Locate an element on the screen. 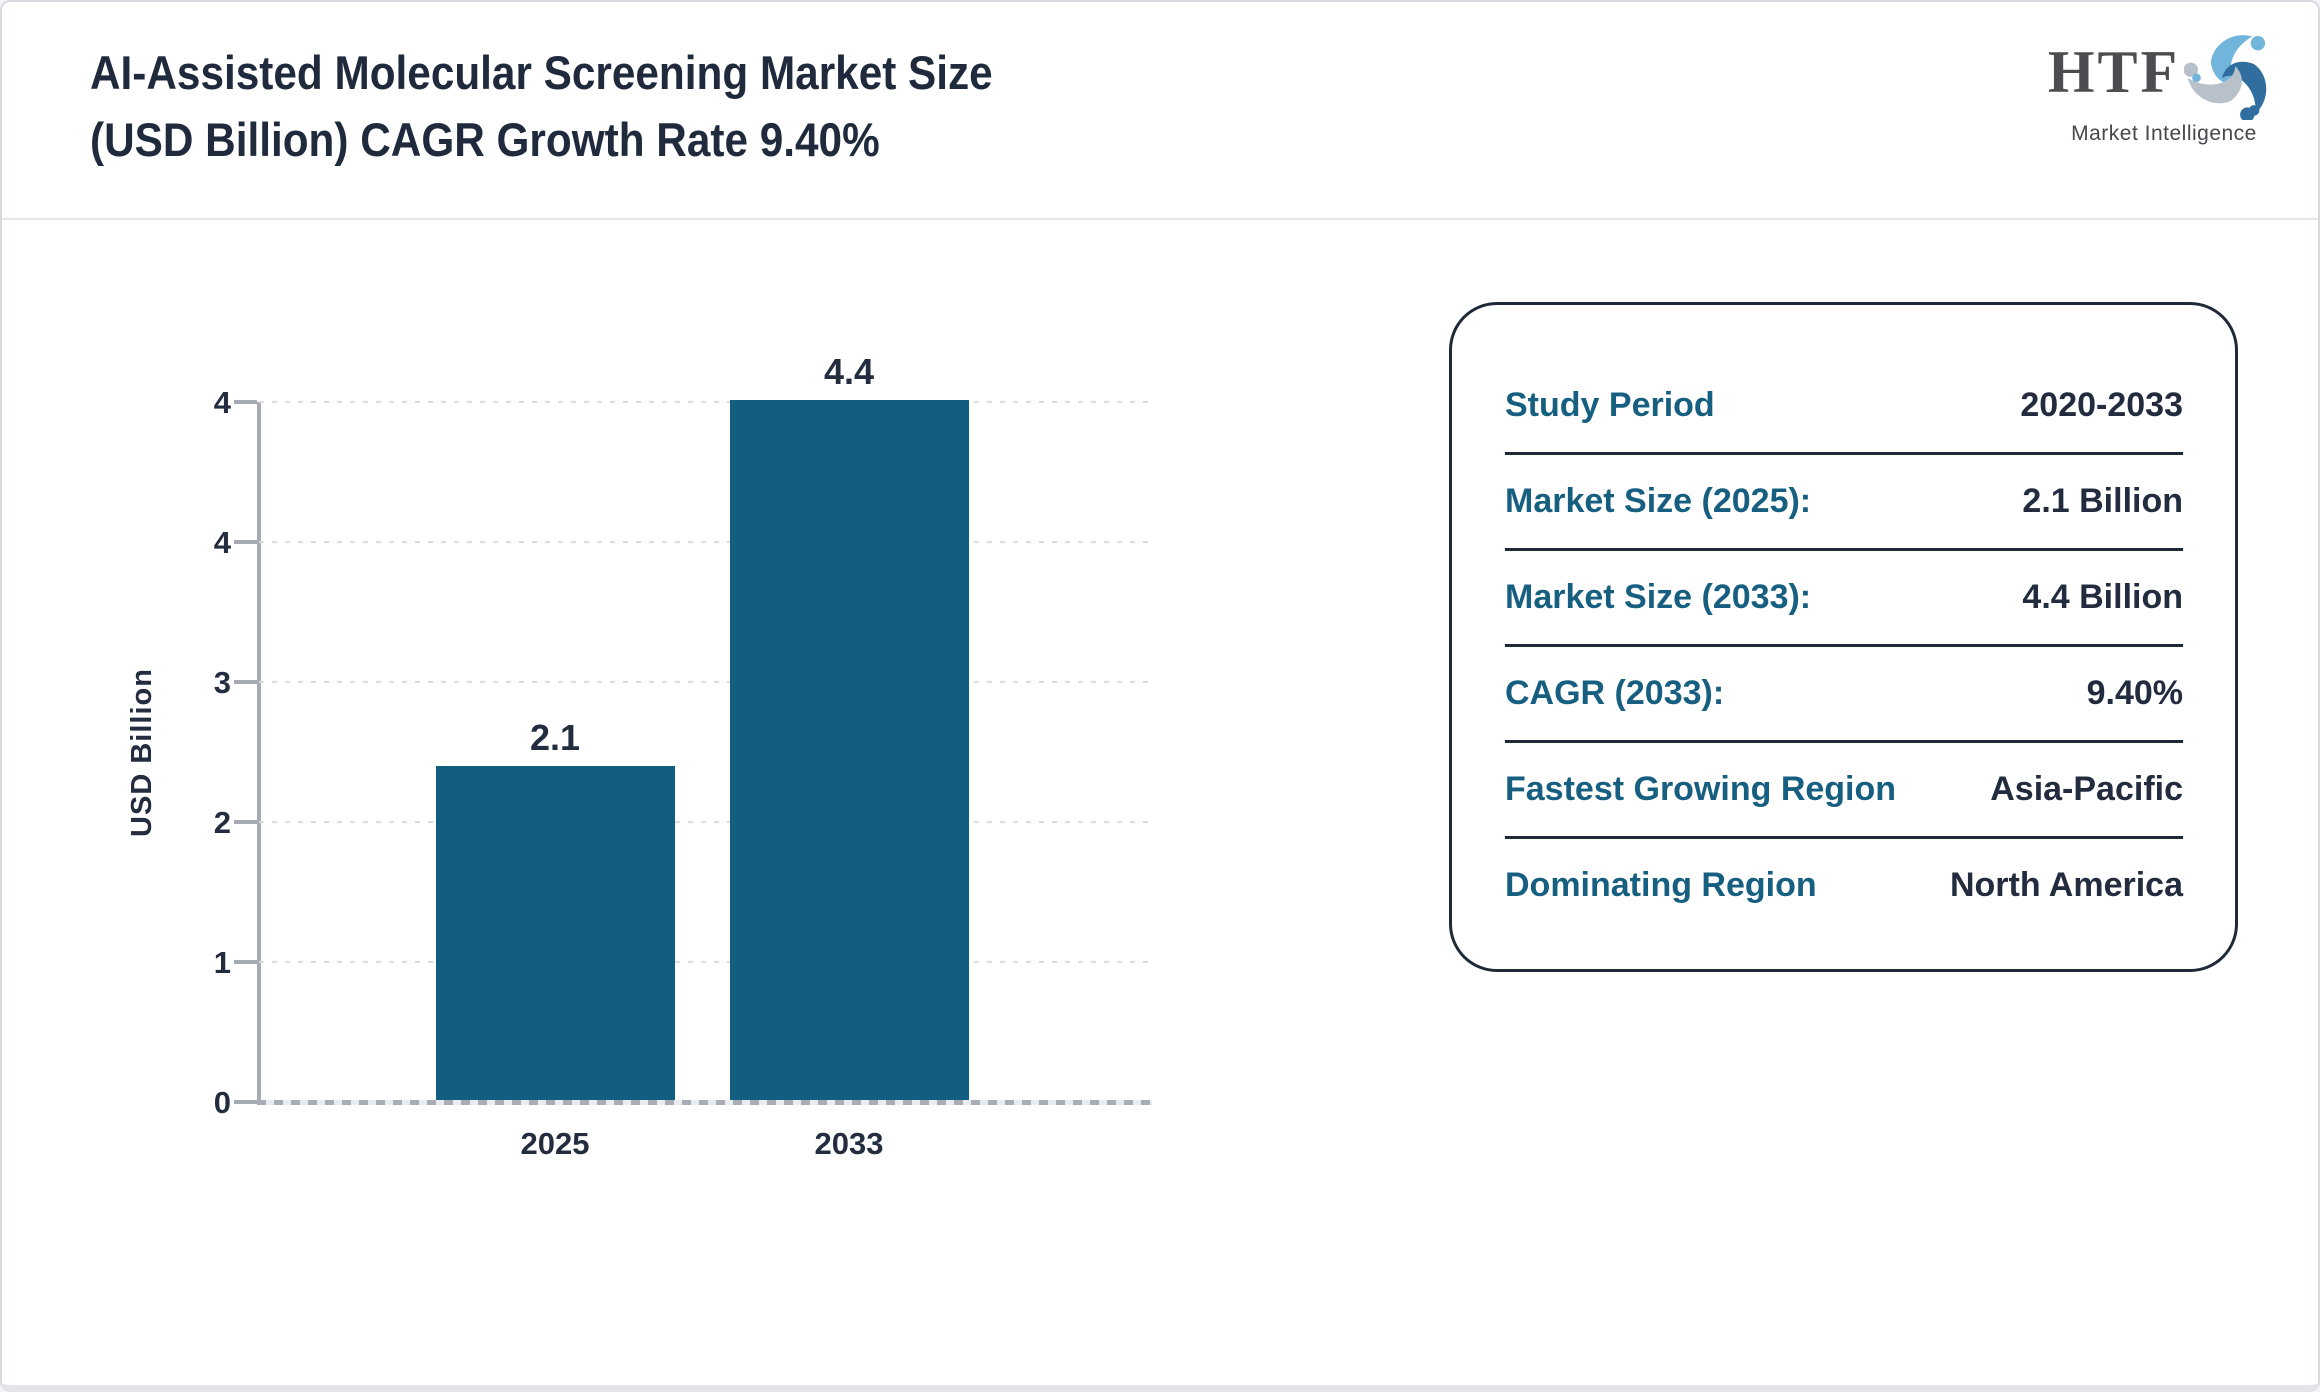  y-axis-line is located at coordinates (259, 753).